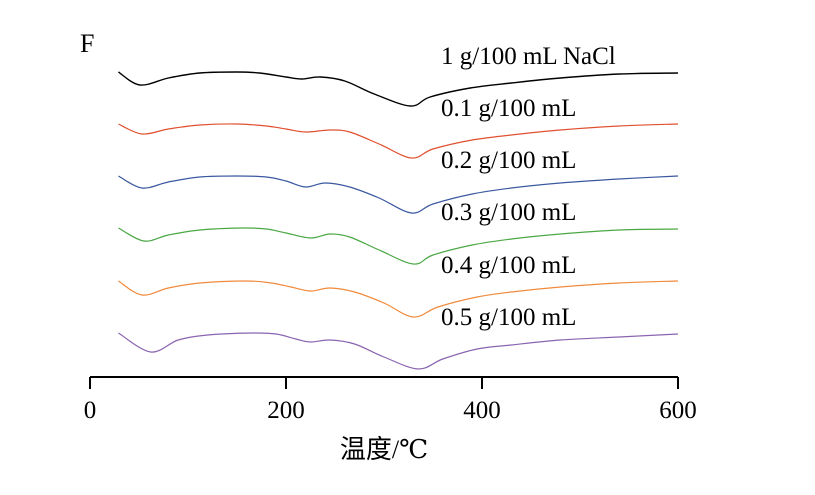 This screenshot has width=815, height=495. Describe the element at coordinates (286, 410) in the screenshot. I see `x-tick-label: 200` at that location.